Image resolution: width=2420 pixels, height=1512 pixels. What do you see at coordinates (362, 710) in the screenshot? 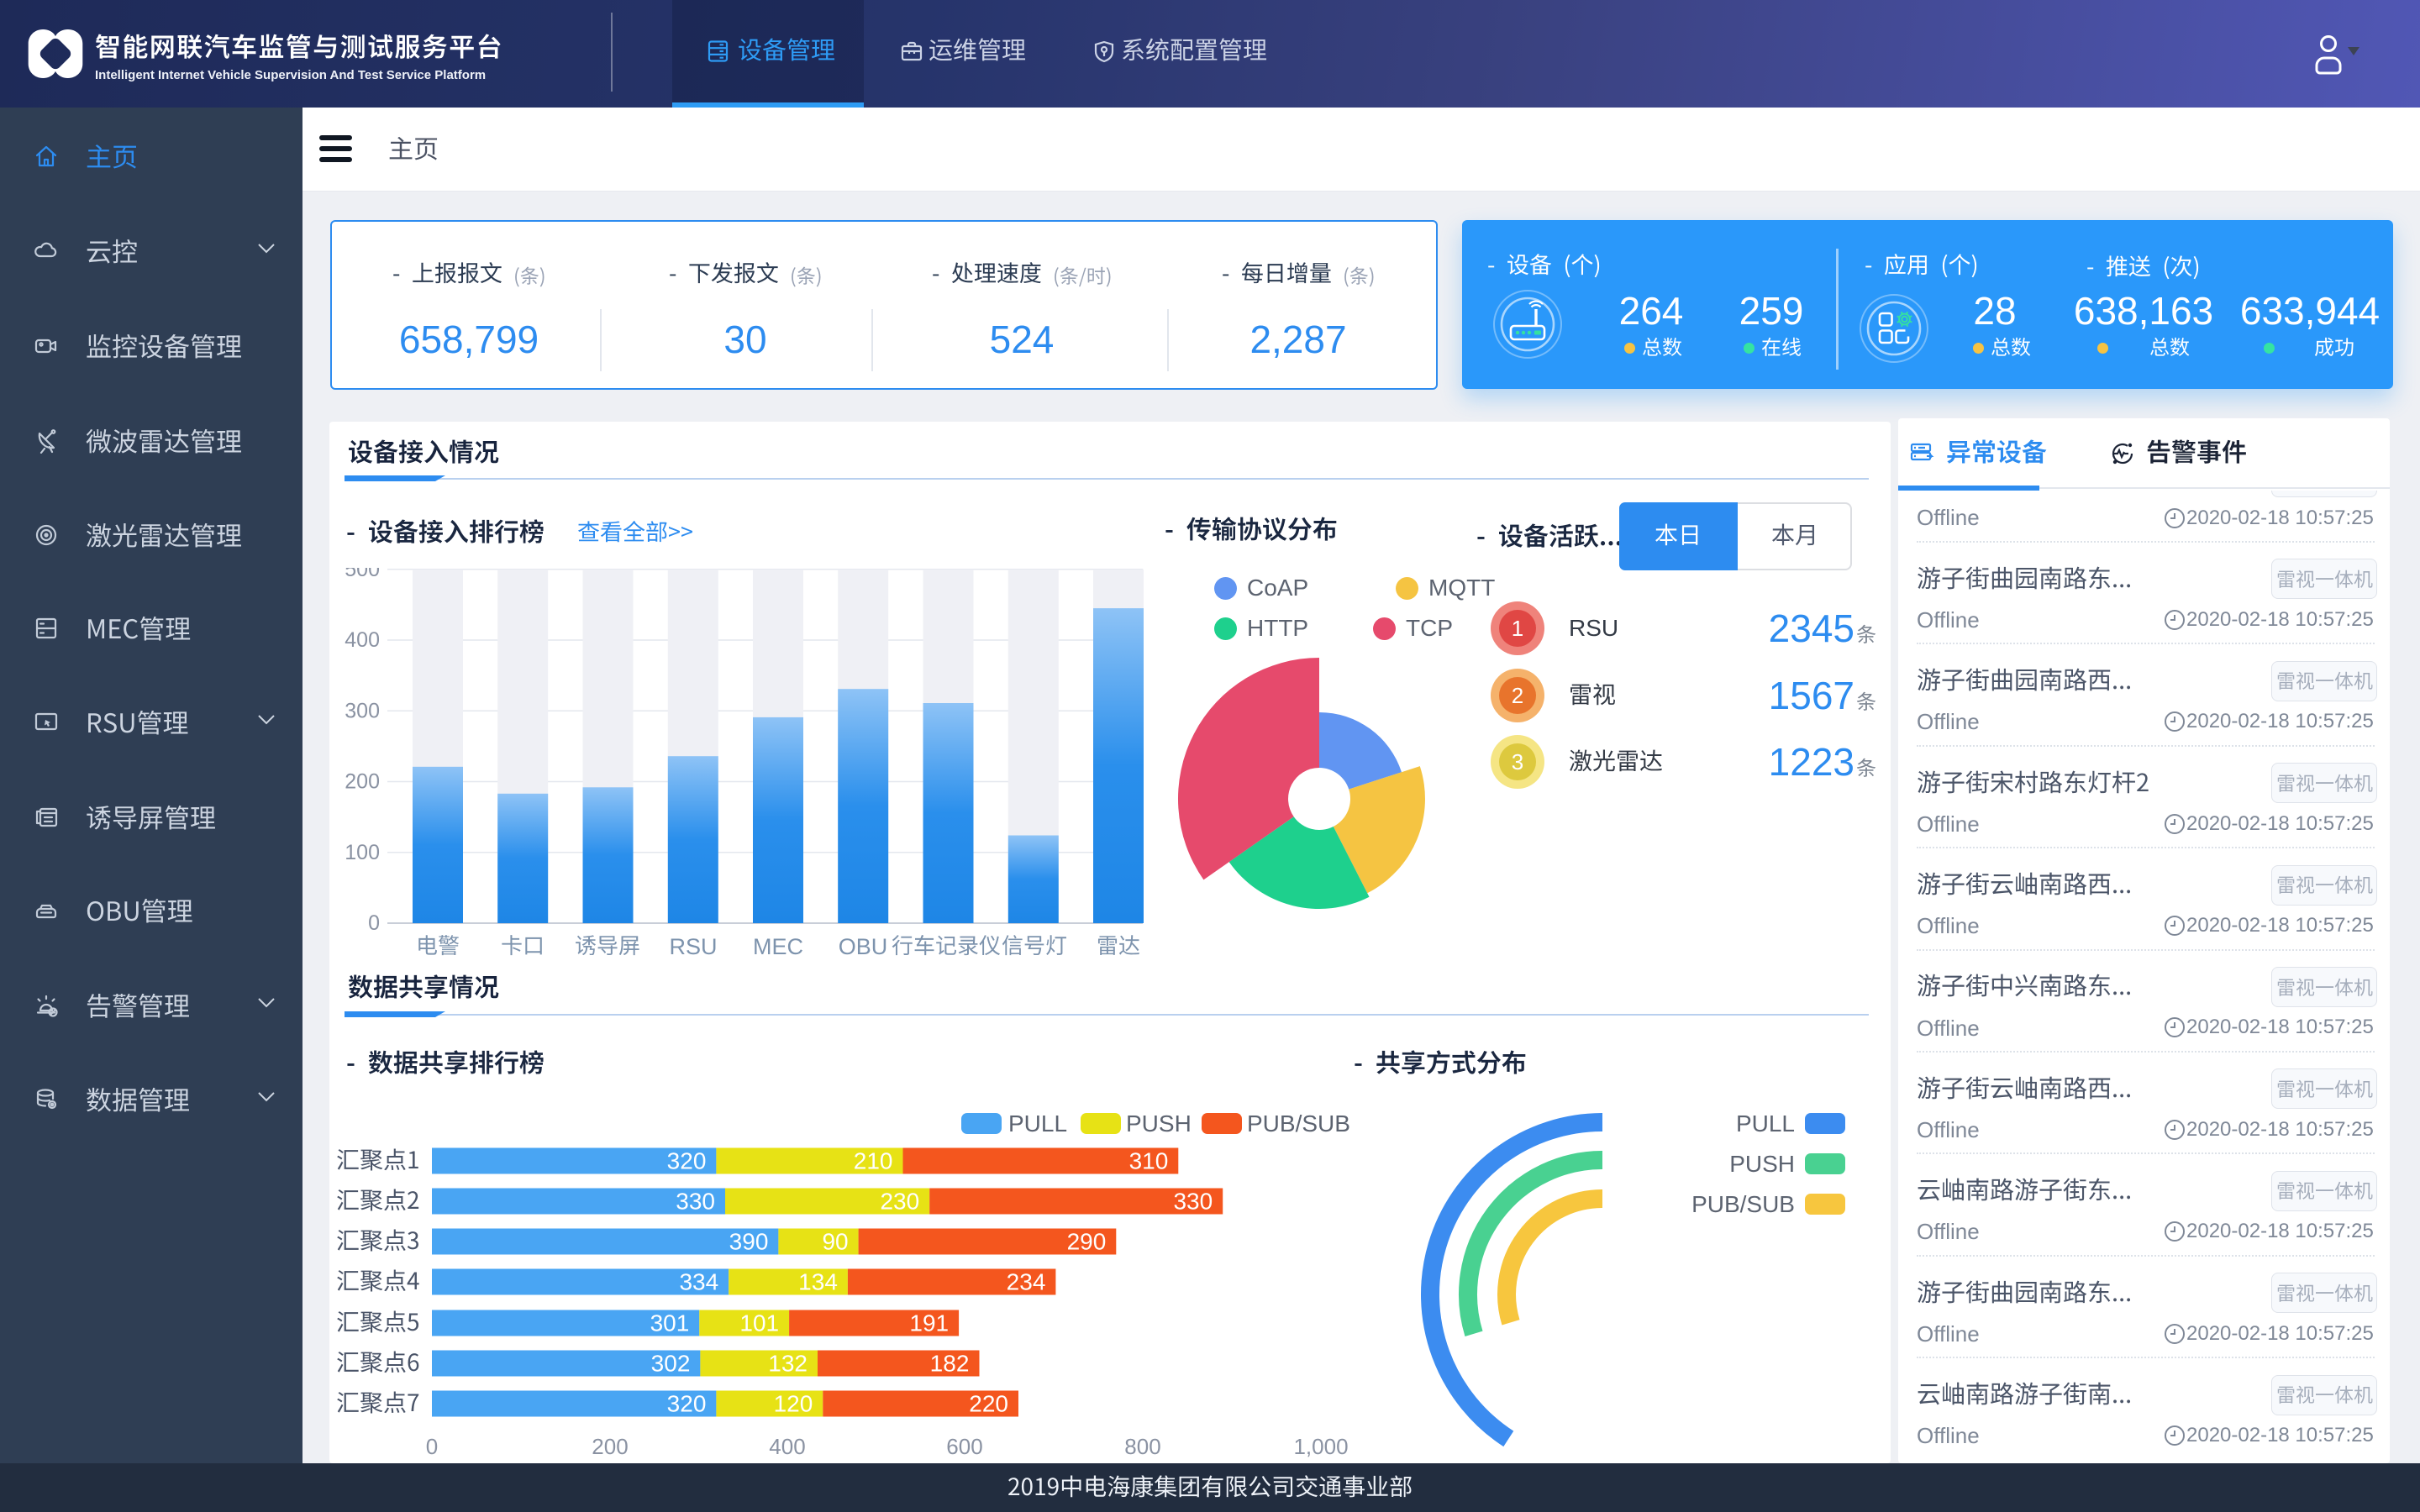
I see `svg-text: 300` at bounding box center [362, 710].